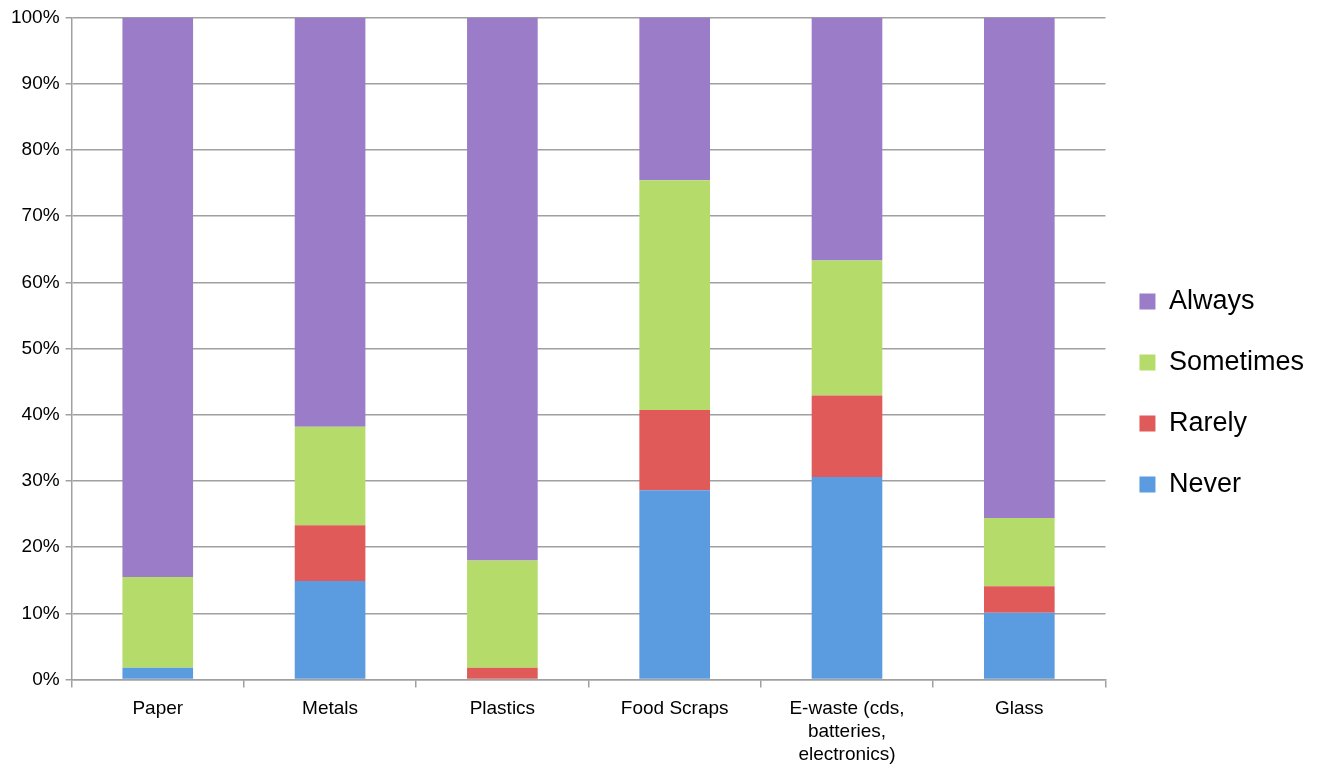 The image size is (1324, 781). I want to click on legend-label: Always, so click(1211, 299).